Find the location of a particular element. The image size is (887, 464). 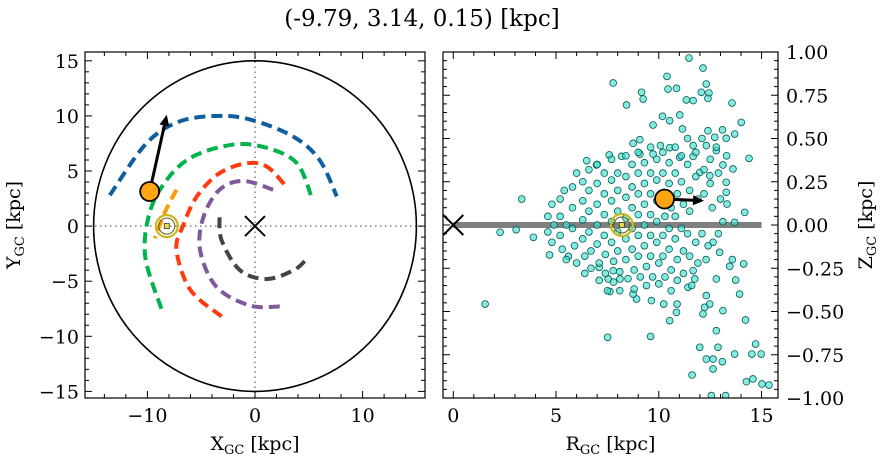

x-tick-label: 0 is located at coordinates (453, 416).